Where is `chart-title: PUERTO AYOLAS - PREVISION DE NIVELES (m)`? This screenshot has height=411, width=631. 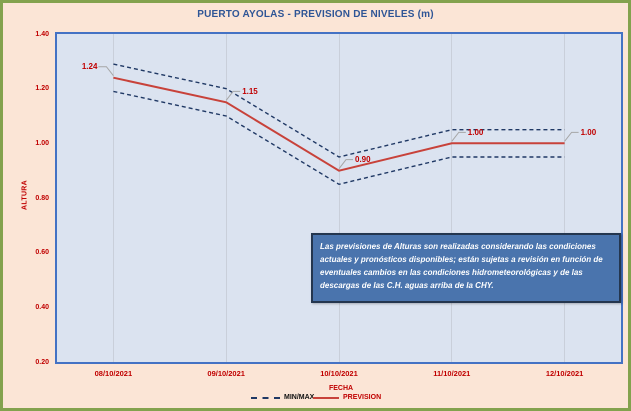 chart-title: PUERTO AYOLAS - PREVISION DE NIVELES (m) is located at coordinates (315, 14).